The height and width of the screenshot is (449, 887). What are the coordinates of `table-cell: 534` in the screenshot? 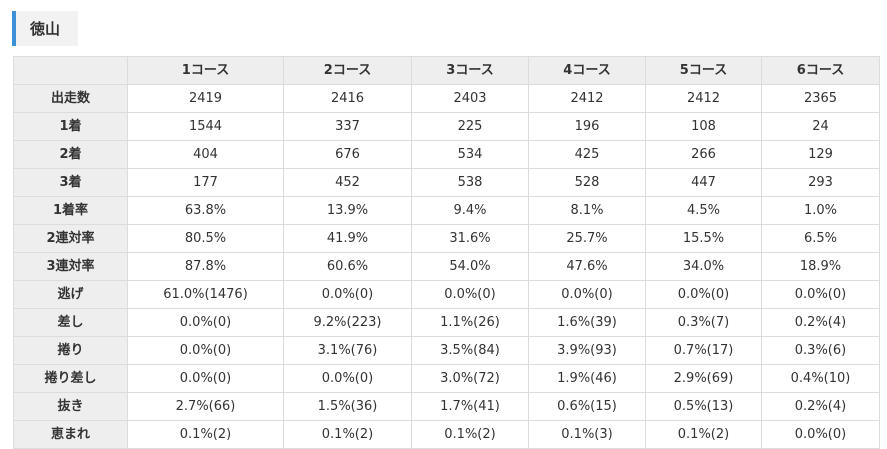 It's located at (470, 154).